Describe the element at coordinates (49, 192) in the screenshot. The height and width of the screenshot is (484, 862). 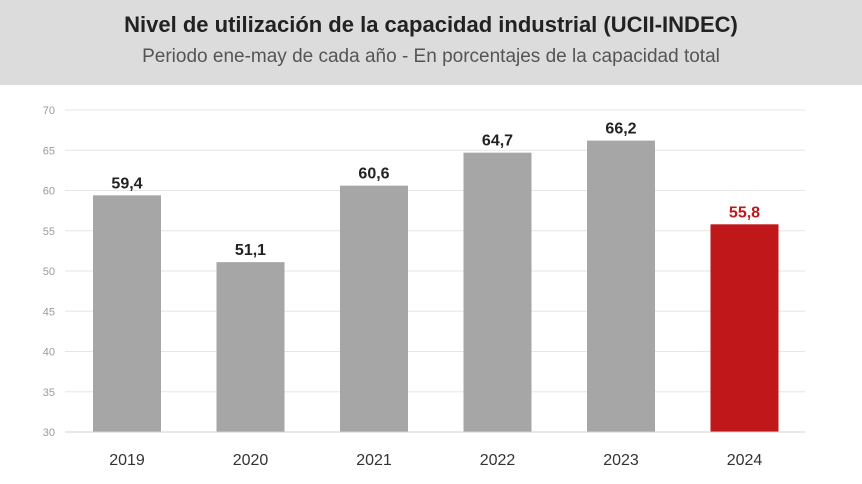
I see `y-tick-label: 60` at that location.